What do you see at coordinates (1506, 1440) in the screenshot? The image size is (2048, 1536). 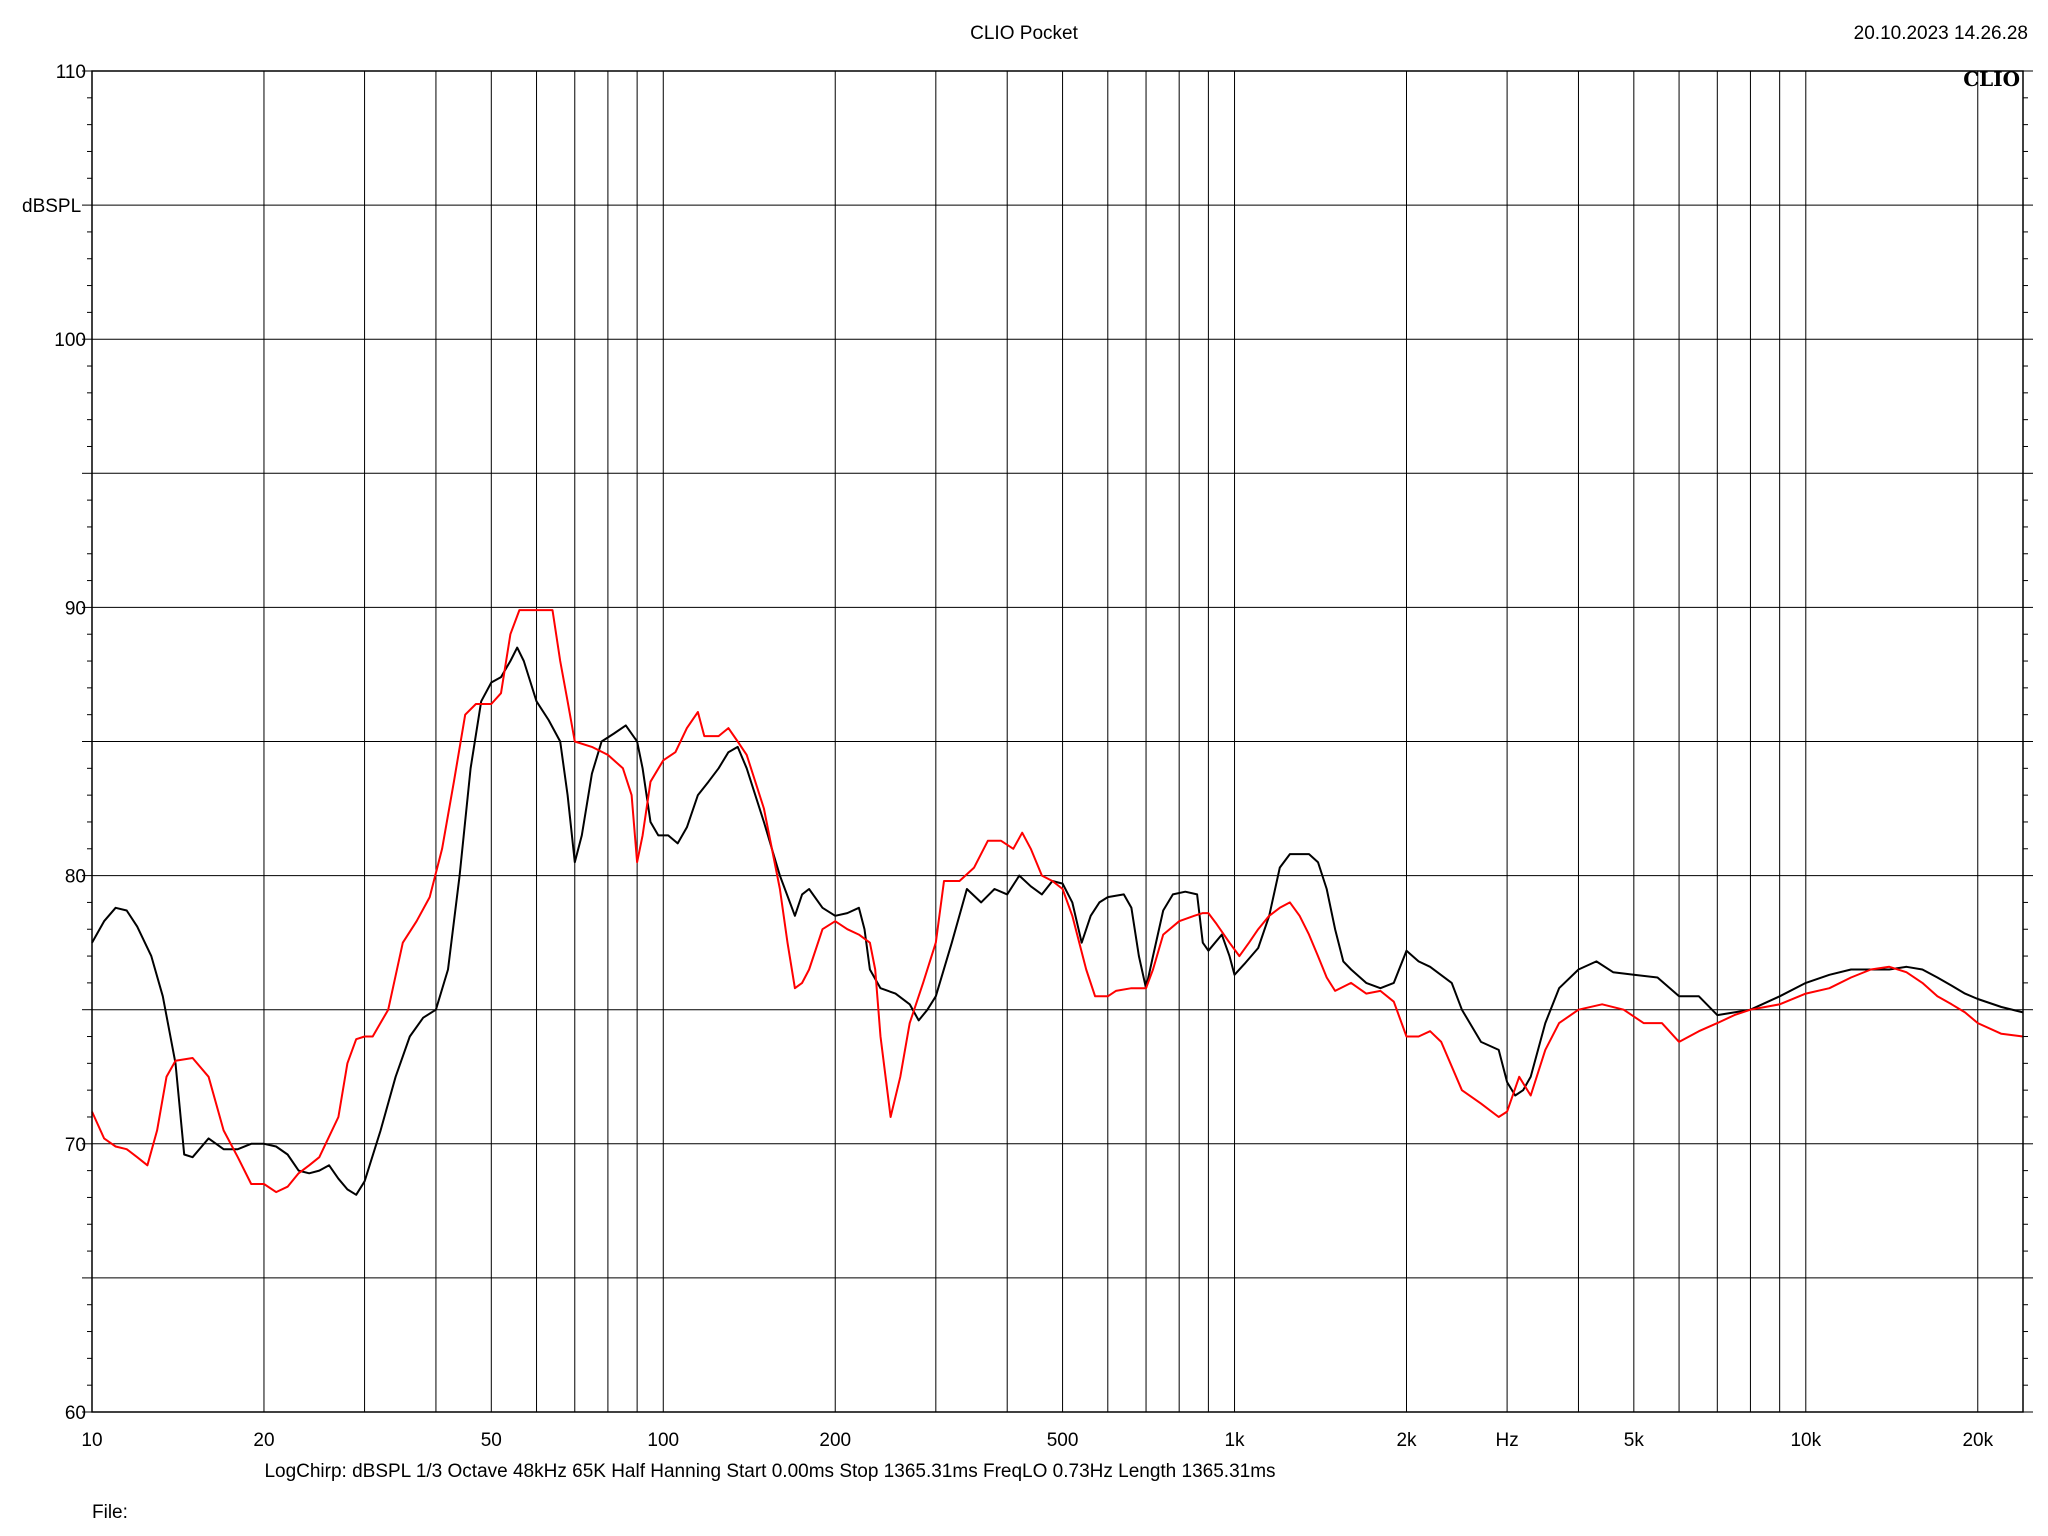 I see `x-axis-label: Hz` at bounding box center [1506, 1440].